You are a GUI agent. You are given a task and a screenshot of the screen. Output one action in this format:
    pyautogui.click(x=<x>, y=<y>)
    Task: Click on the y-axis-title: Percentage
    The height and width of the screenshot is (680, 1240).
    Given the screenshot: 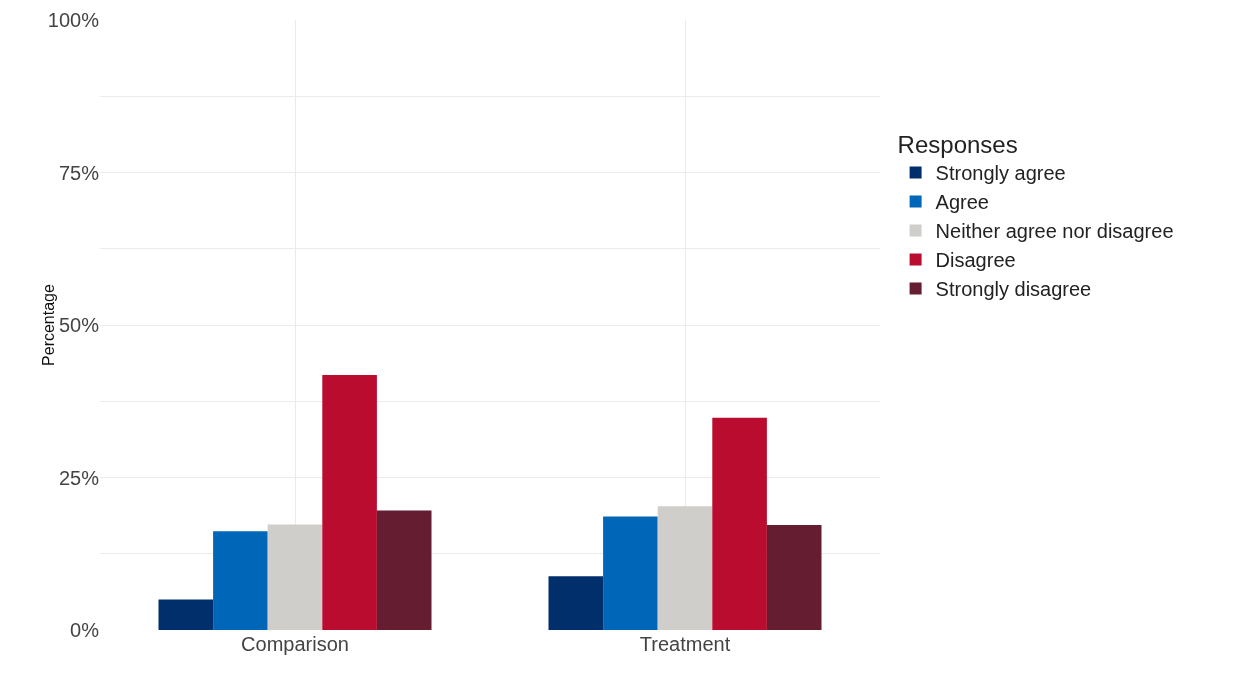 What is the action you would take?
    pyautogui.click(x=48, y=324)
    